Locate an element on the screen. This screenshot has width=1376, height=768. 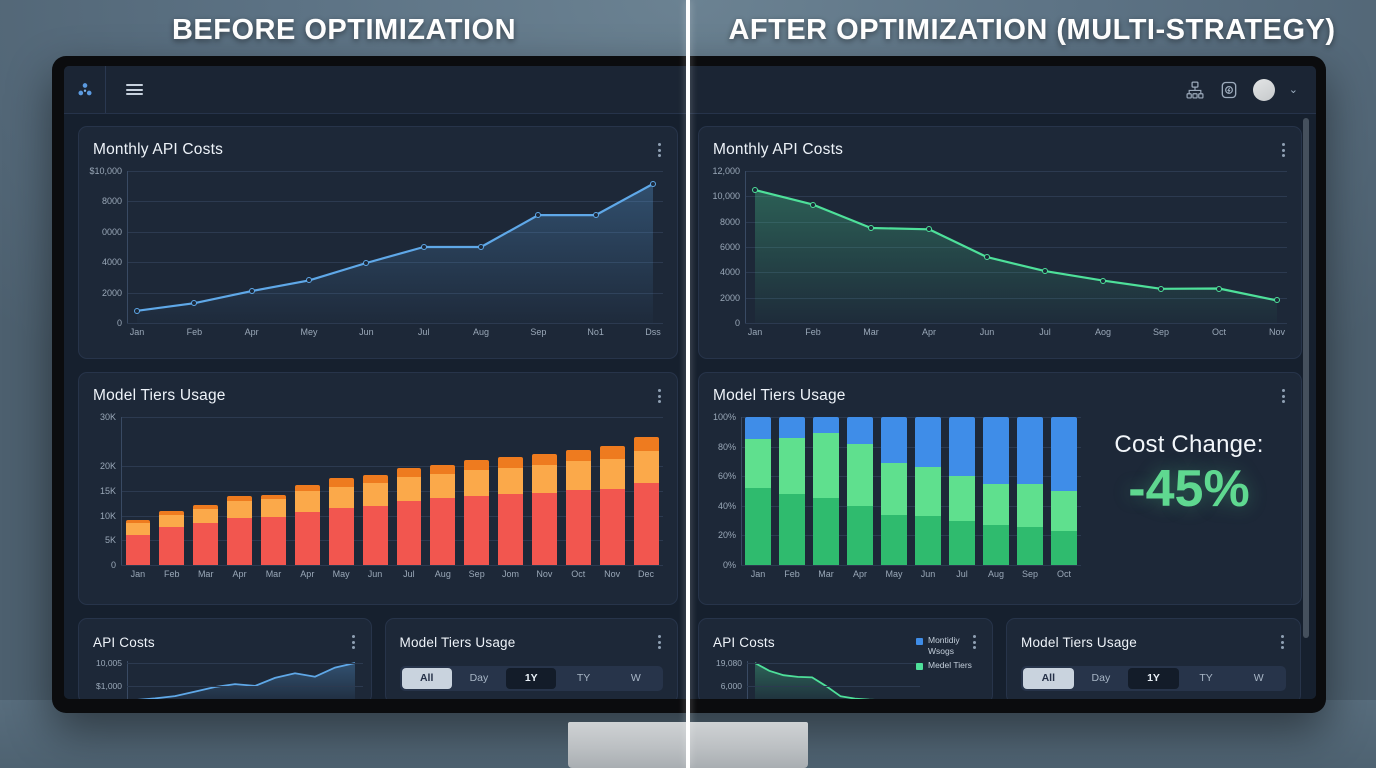
gridline is located at coordinates (392, 467).